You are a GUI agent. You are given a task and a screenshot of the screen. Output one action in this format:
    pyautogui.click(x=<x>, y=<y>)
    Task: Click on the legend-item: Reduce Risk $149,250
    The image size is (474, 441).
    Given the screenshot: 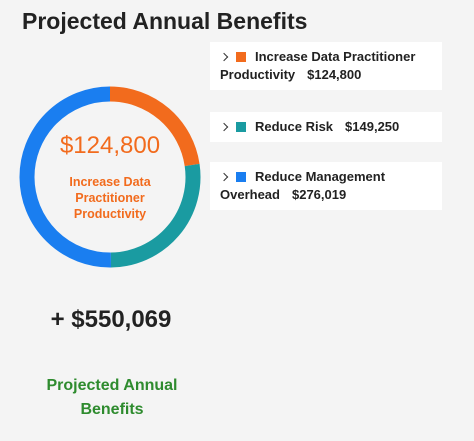 What is the action you would take?
    pyautogui.click(x=326, y=127)
    